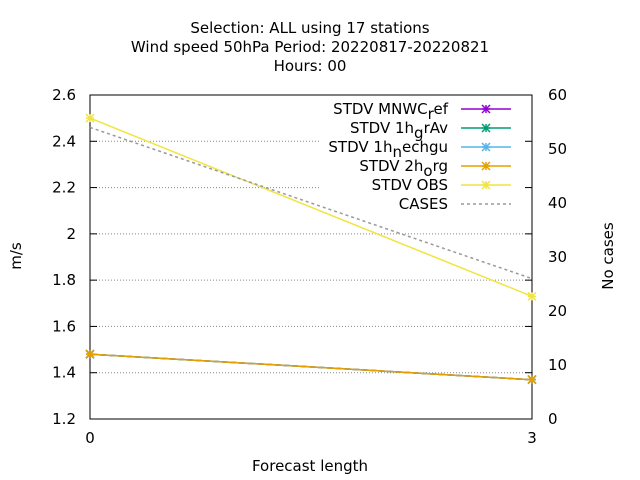  I want to click on legend-item-0: STDV MNWCref, so click(422, 111).